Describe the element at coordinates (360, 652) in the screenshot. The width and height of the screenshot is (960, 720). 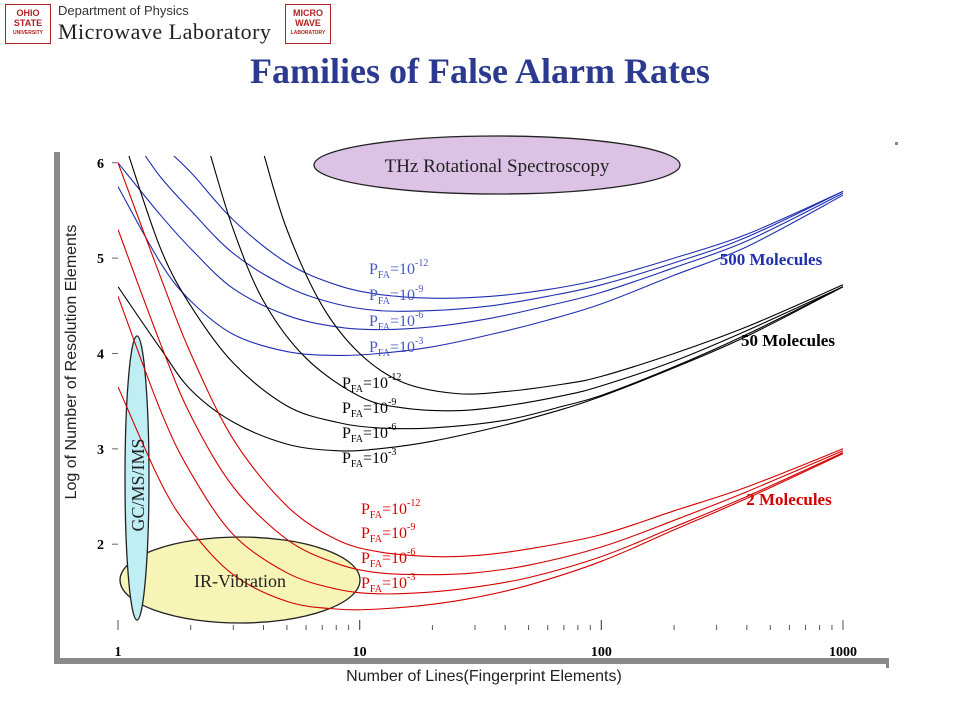
I see `x-tick-label: 10` at that location.